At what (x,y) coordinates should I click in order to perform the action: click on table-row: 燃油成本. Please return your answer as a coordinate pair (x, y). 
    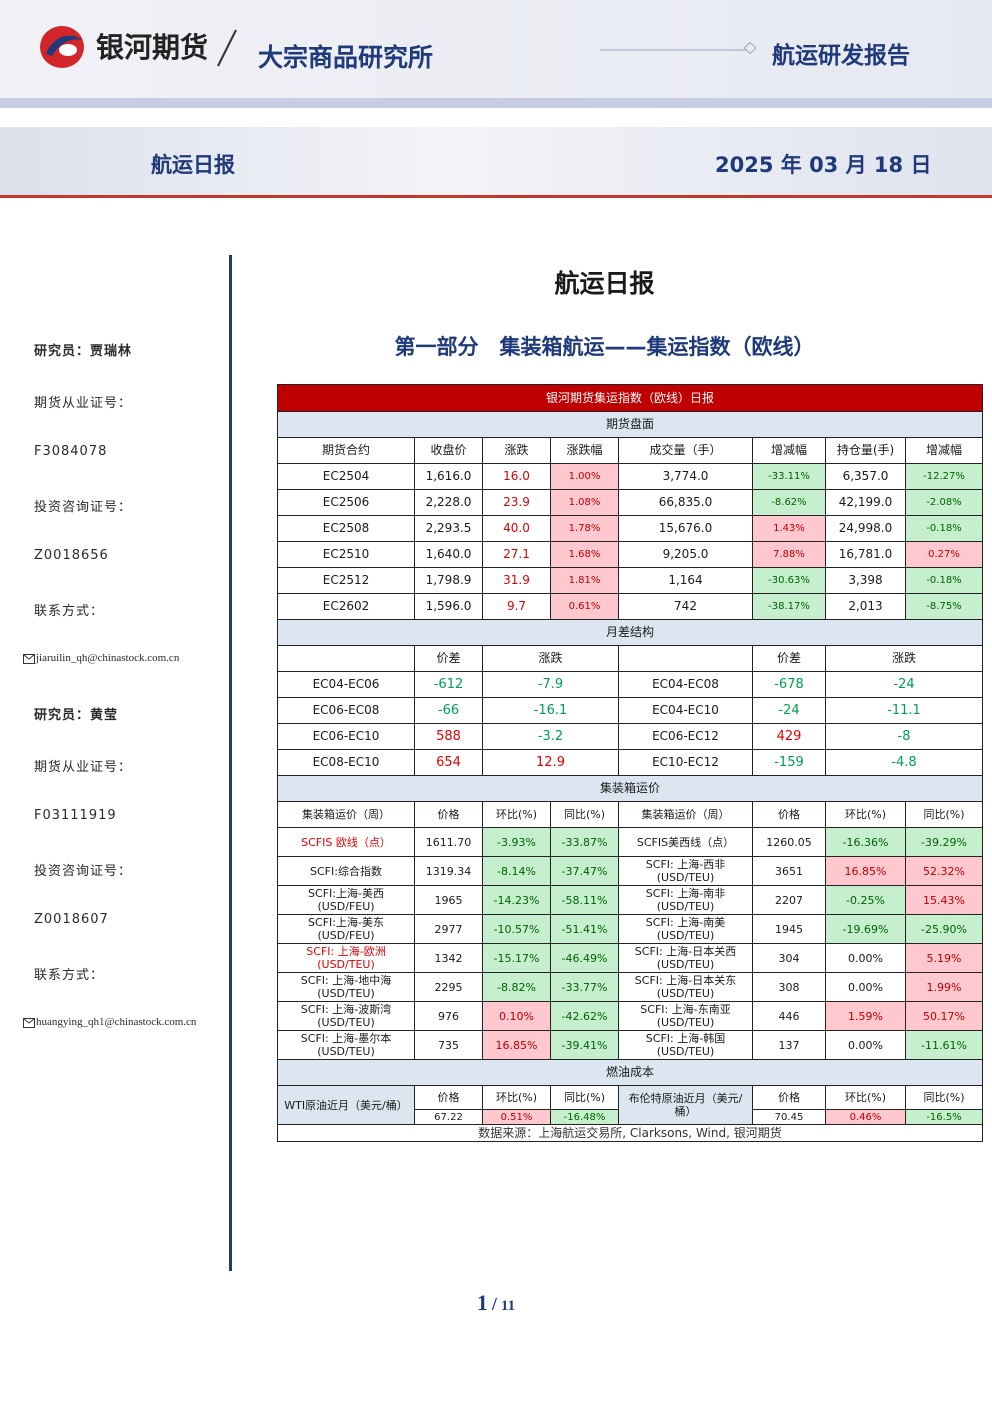
    Looking at the image, I should click on (630, 1072).